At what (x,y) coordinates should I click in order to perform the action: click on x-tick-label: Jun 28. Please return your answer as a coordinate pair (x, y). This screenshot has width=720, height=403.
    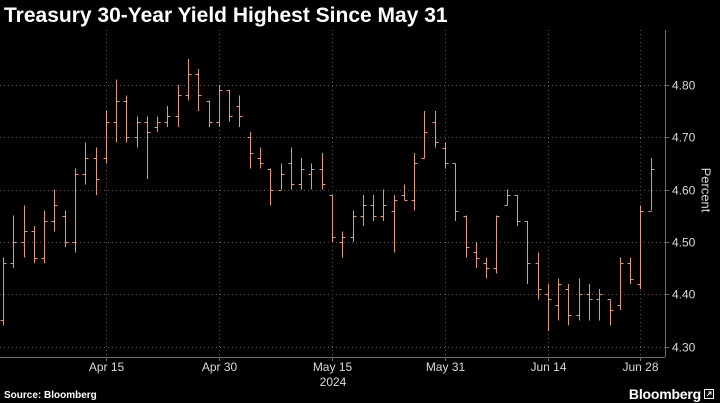
    Looking at the image, I should click on (640, 367).